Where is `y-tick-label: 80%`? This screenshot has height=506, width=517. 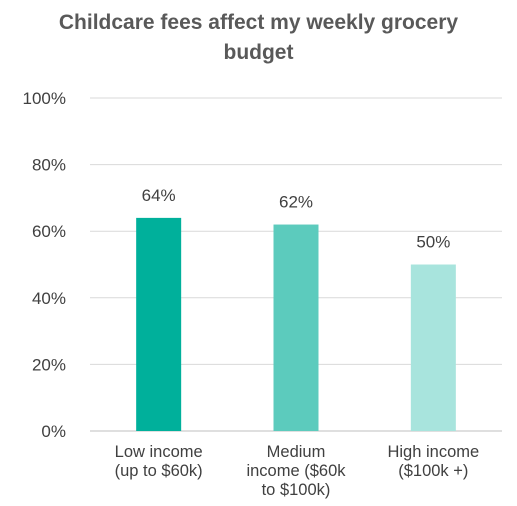
y-tick-label: 80% is located at coordinates (49, 165).